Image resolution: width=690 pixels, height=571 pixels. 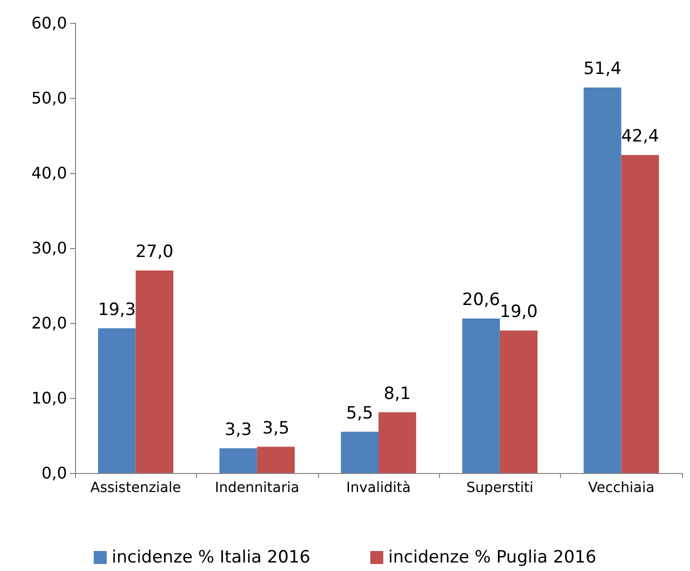 What do you see at coordinates (49, 173) in the screenshot?
I see `y-tick-label: 40,0` at bounding box center [49, 173].